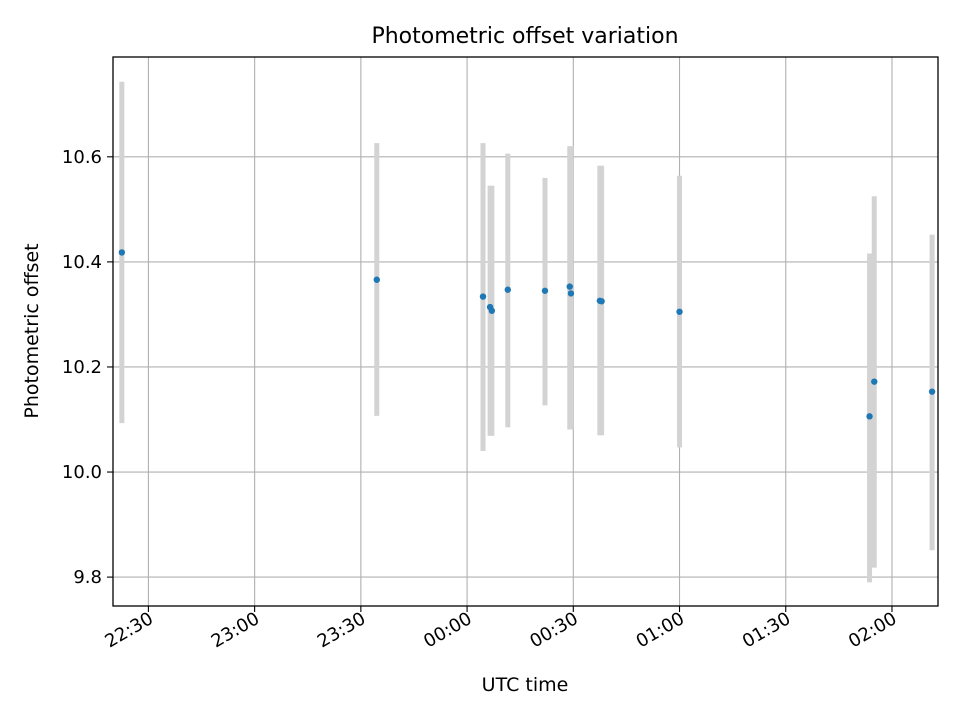 The width and height of the screenshot is (960, 720). Describe the element at coordinates (525, 685) in the screenshot. I see `x-axis-label: UTC time` at that location.